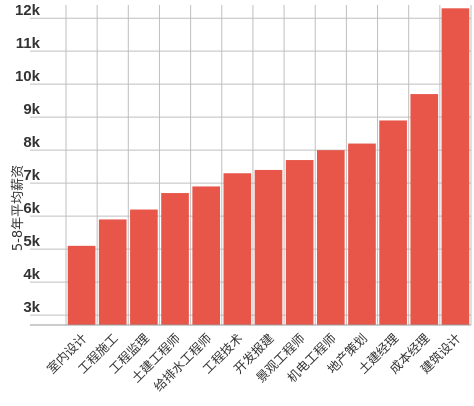 The width and height of the screenshot is (474, 406). Describe the element at coordinates (31, 109) in the screenshot. I see `y-tick-label: 9k` at that location.